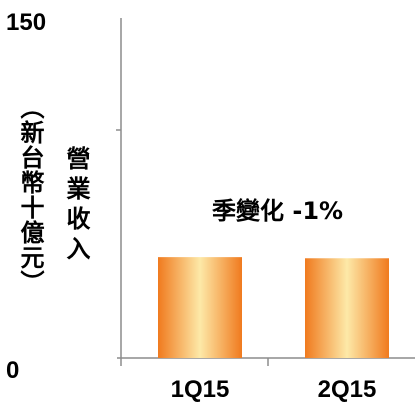 This screenshot has height=405, width=415. Describe the element at coordinates (30, 195) in the screenshot. I see `y-axis-label-unit: （新台幣十億元）` at that location.